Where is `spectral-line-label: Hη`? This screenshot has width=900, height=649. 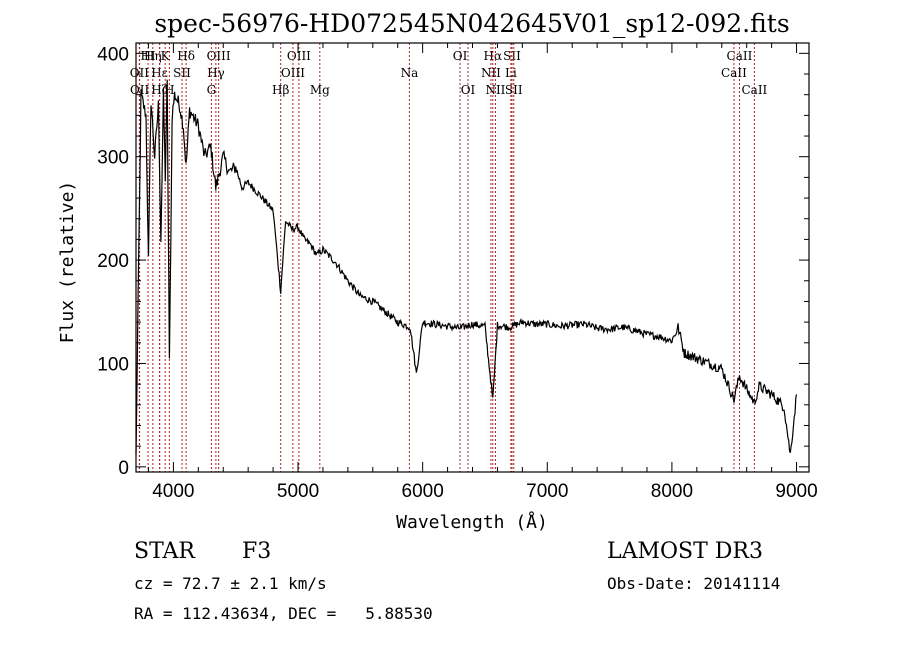 spectral-line-label: Hη is located at coordinates (153, 56).